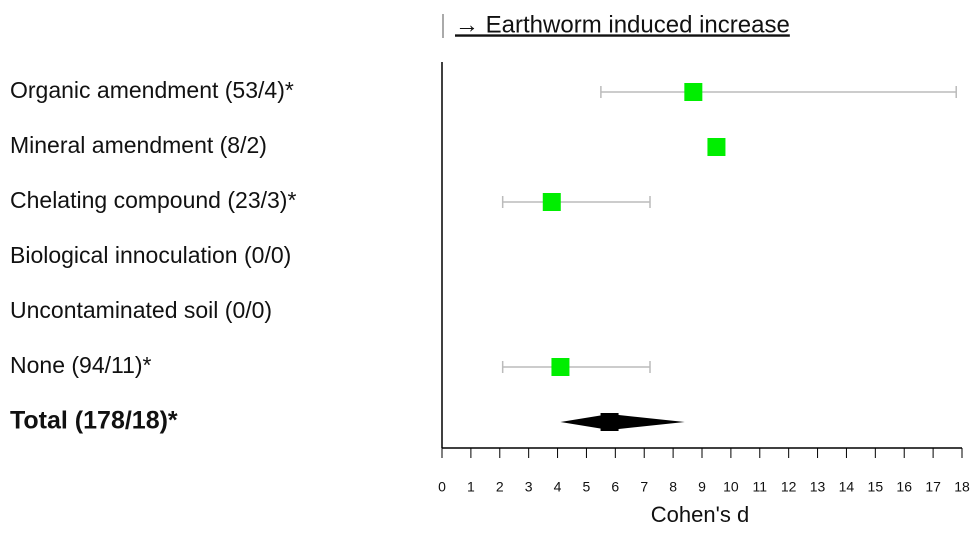 Image resolution: width=977 pixels, height=534 pixels. I want to click on x-tick-label: 0, so click(442, 487).